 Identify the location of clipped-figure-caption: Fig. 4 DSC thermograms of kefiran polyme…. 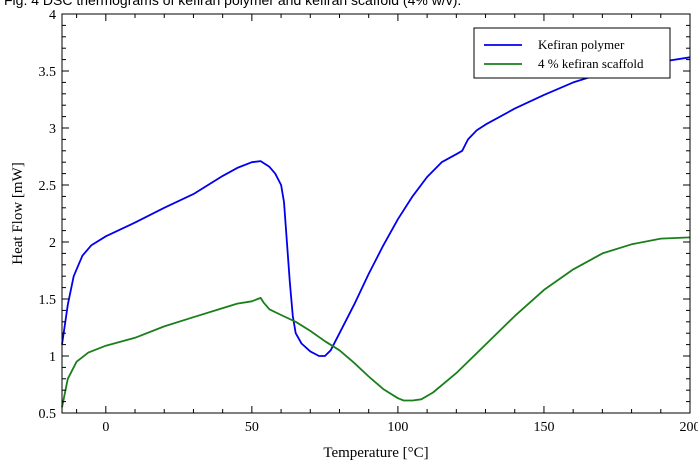
(232, 4).